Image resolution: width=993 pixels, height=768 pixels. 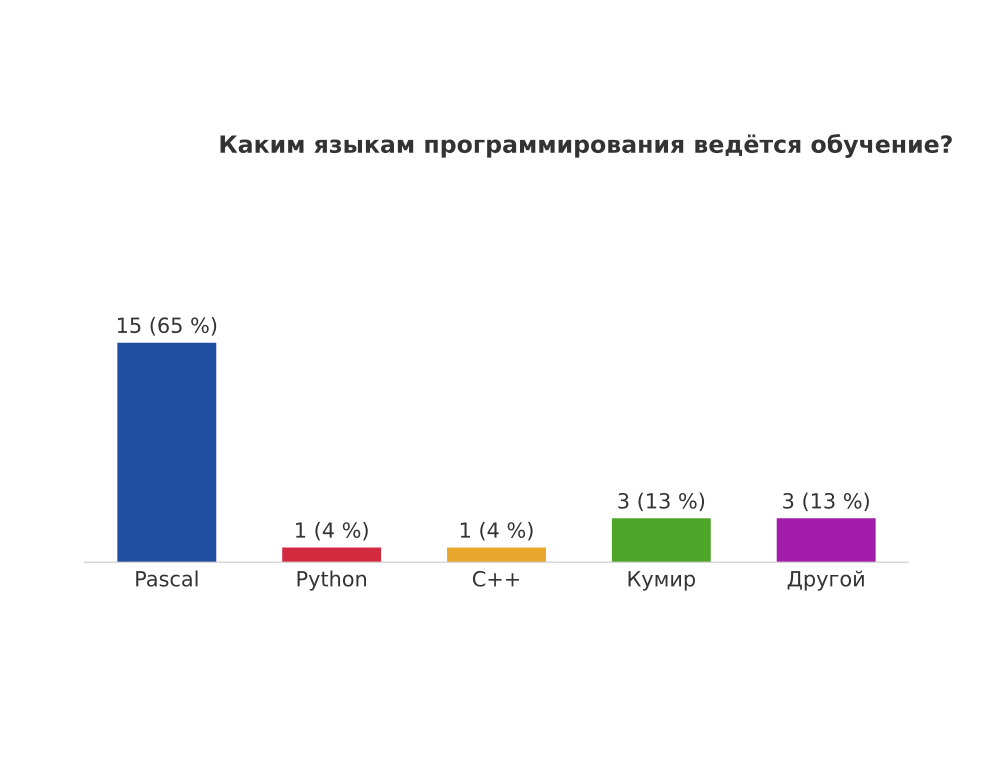 What do you see at coordinates (661, 581) in the screenshot?
I see `x-tick-label: Кумир` at bounding box center [661, 581].